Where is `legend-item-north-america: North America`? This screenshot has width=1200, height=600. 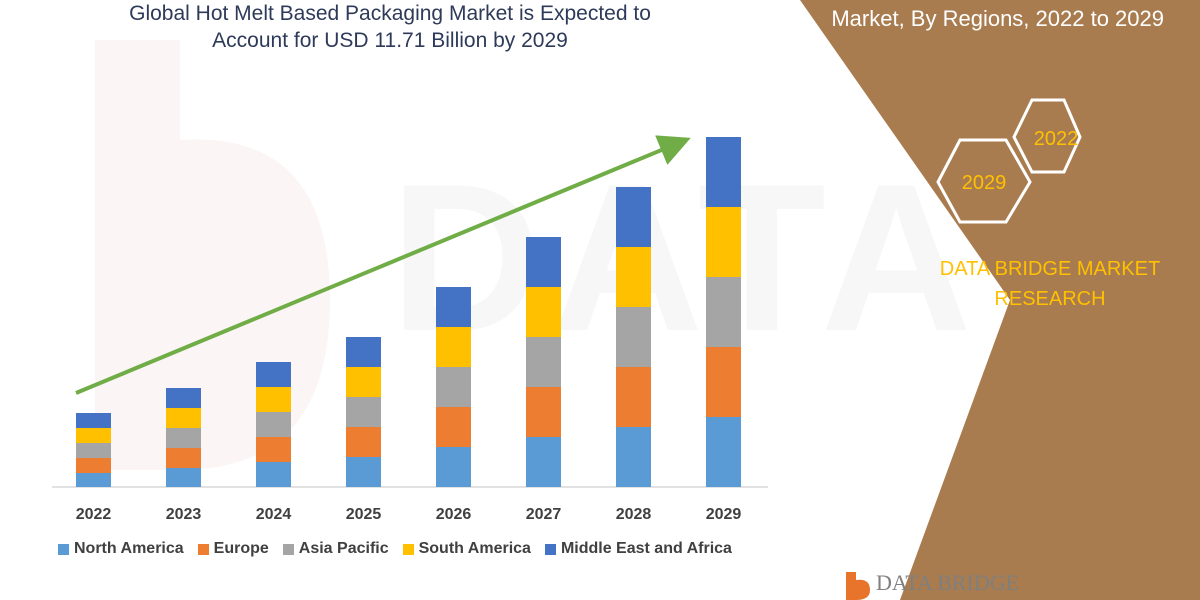
legend-item-north-america: North America is located at coordinates (121, 549).